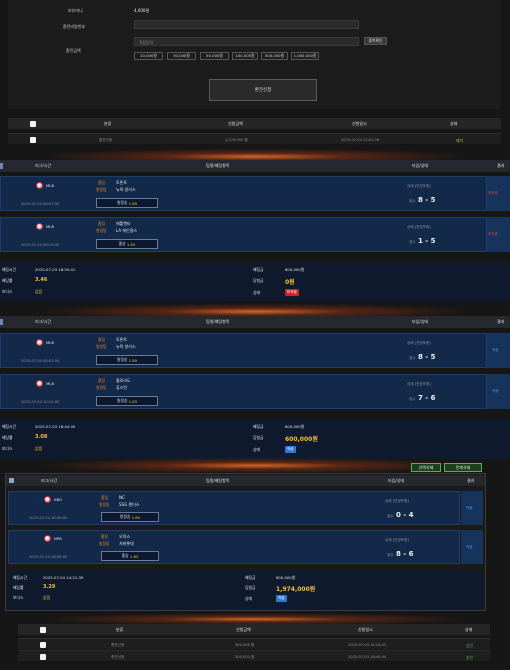 This screenshot has height=670, width=510. I want to click on amount-100000-button: 100,000원, so click(245, 56).